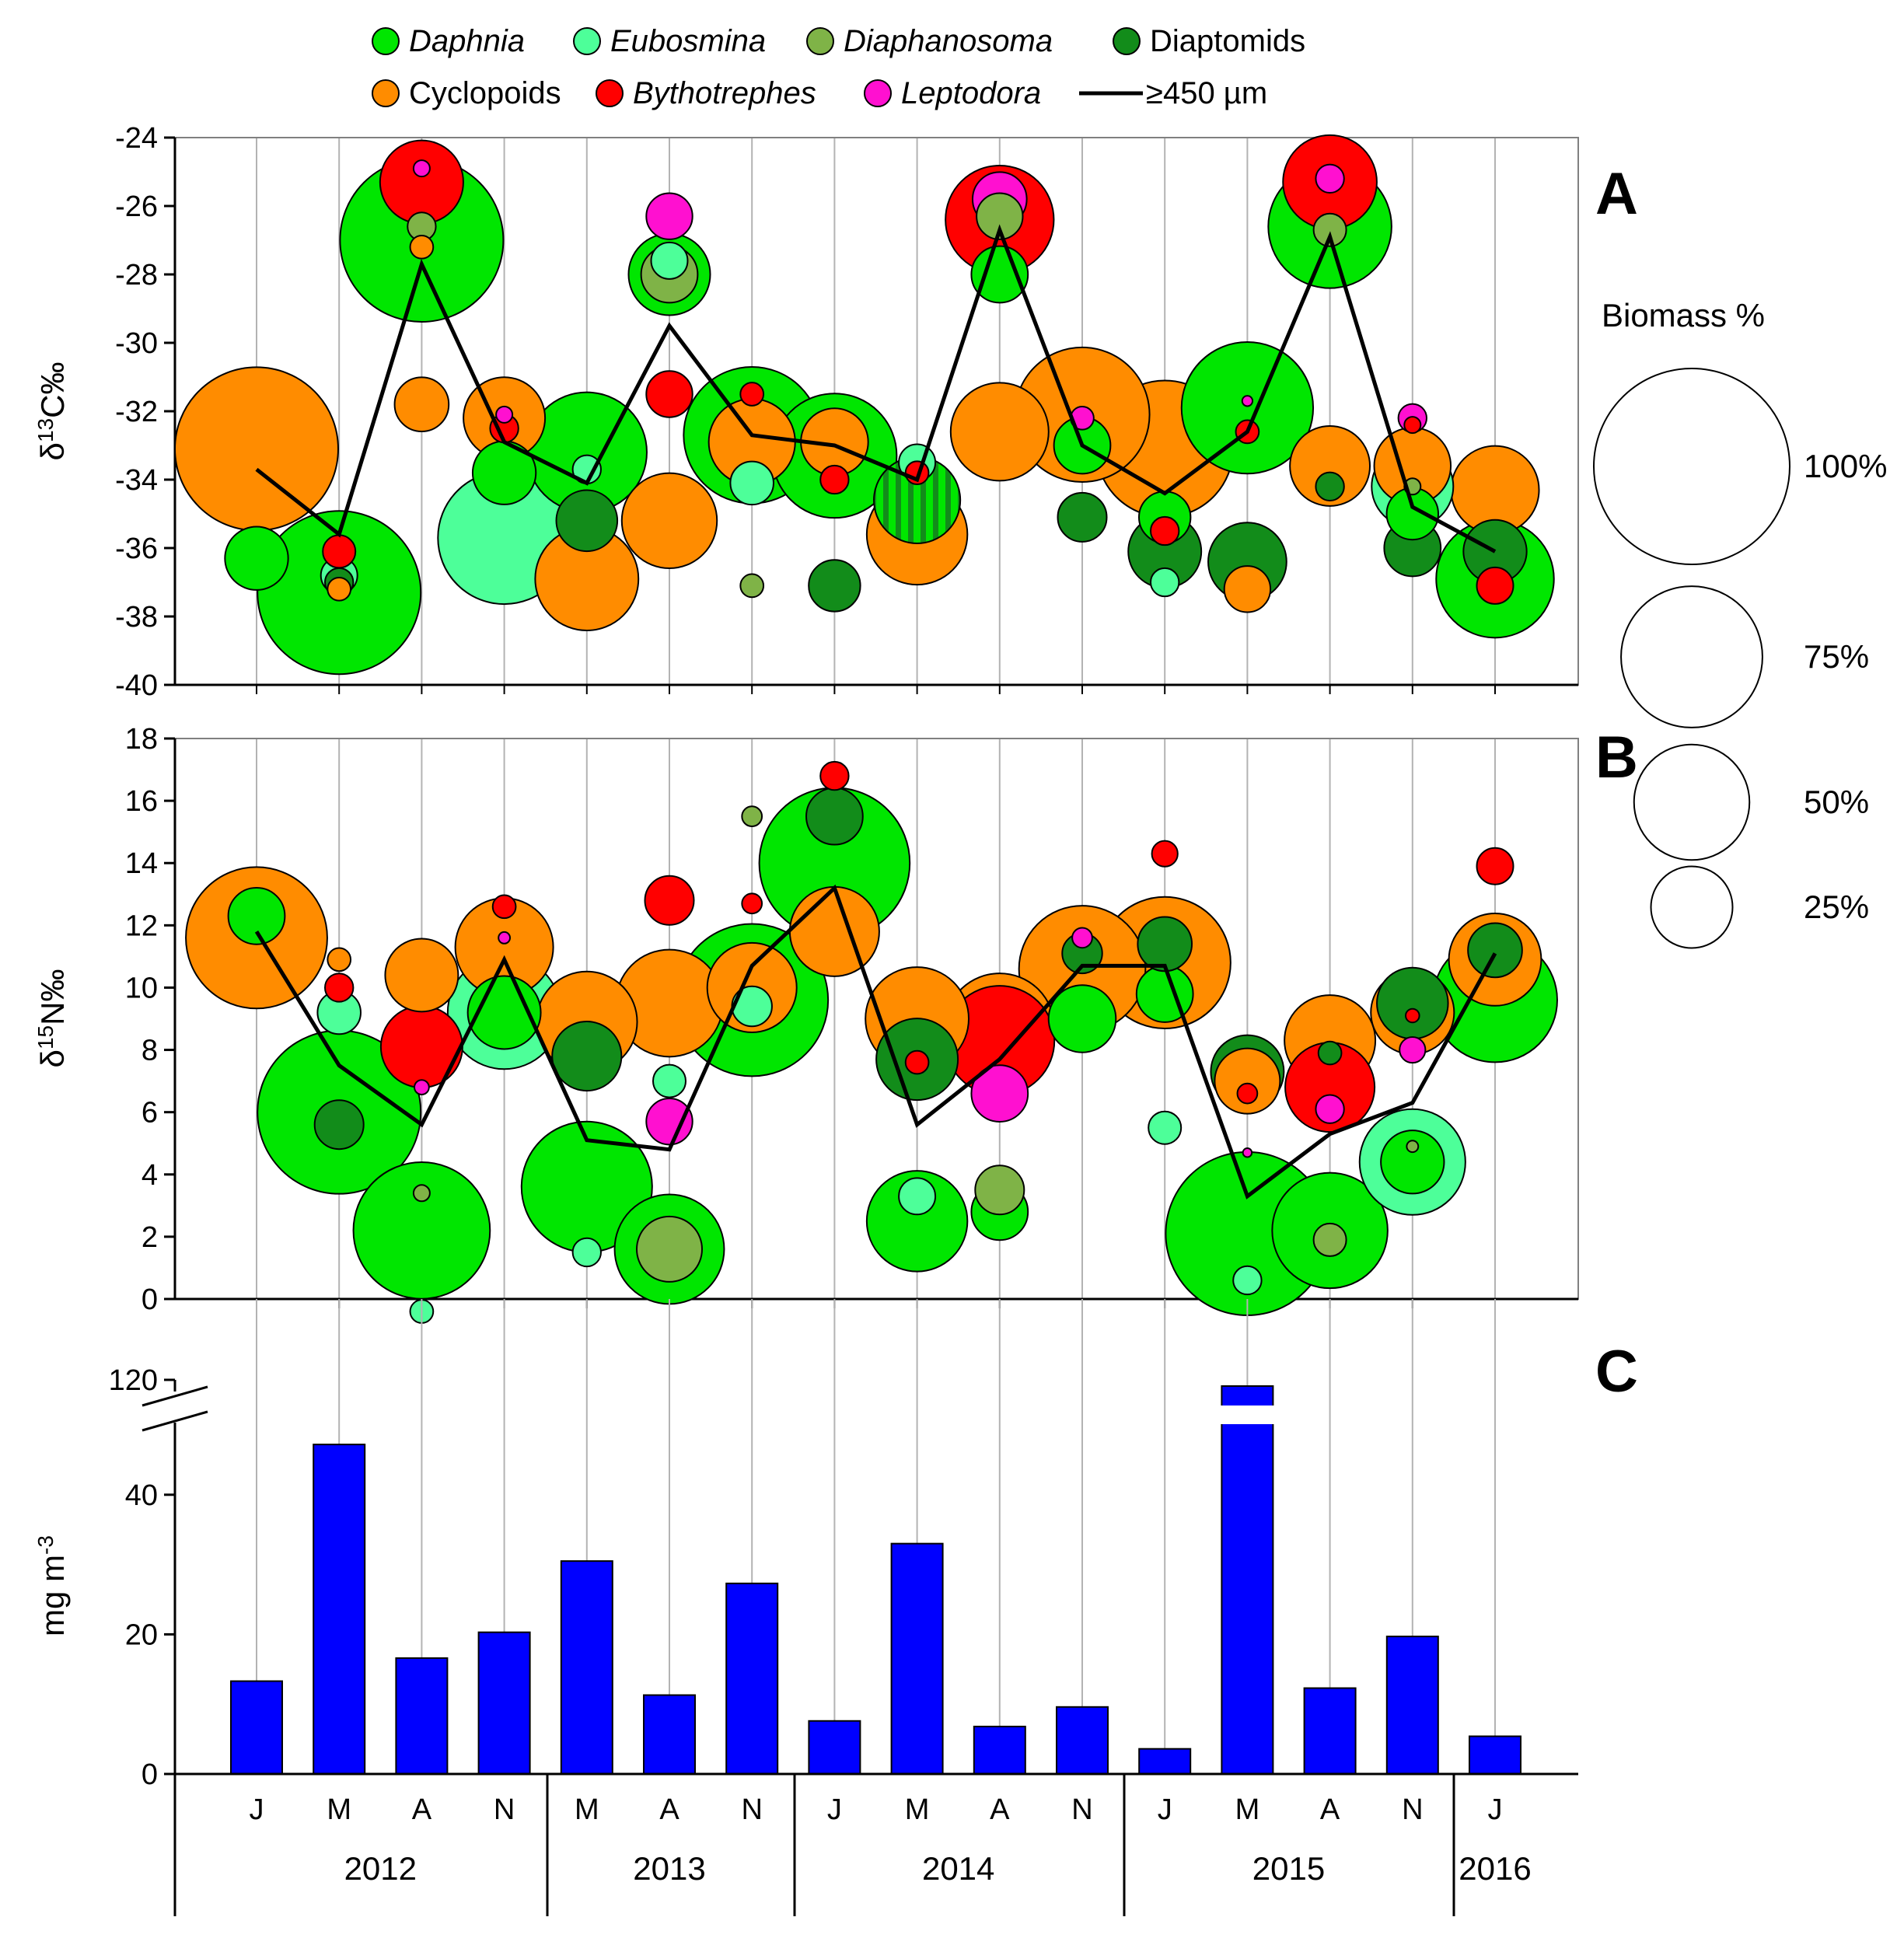 The height and width of the screenshot is (1945, 1904). Describe the element at coordinates (1248, 1414) in the screenshot. I see `panel-c-bar-break` at that location.